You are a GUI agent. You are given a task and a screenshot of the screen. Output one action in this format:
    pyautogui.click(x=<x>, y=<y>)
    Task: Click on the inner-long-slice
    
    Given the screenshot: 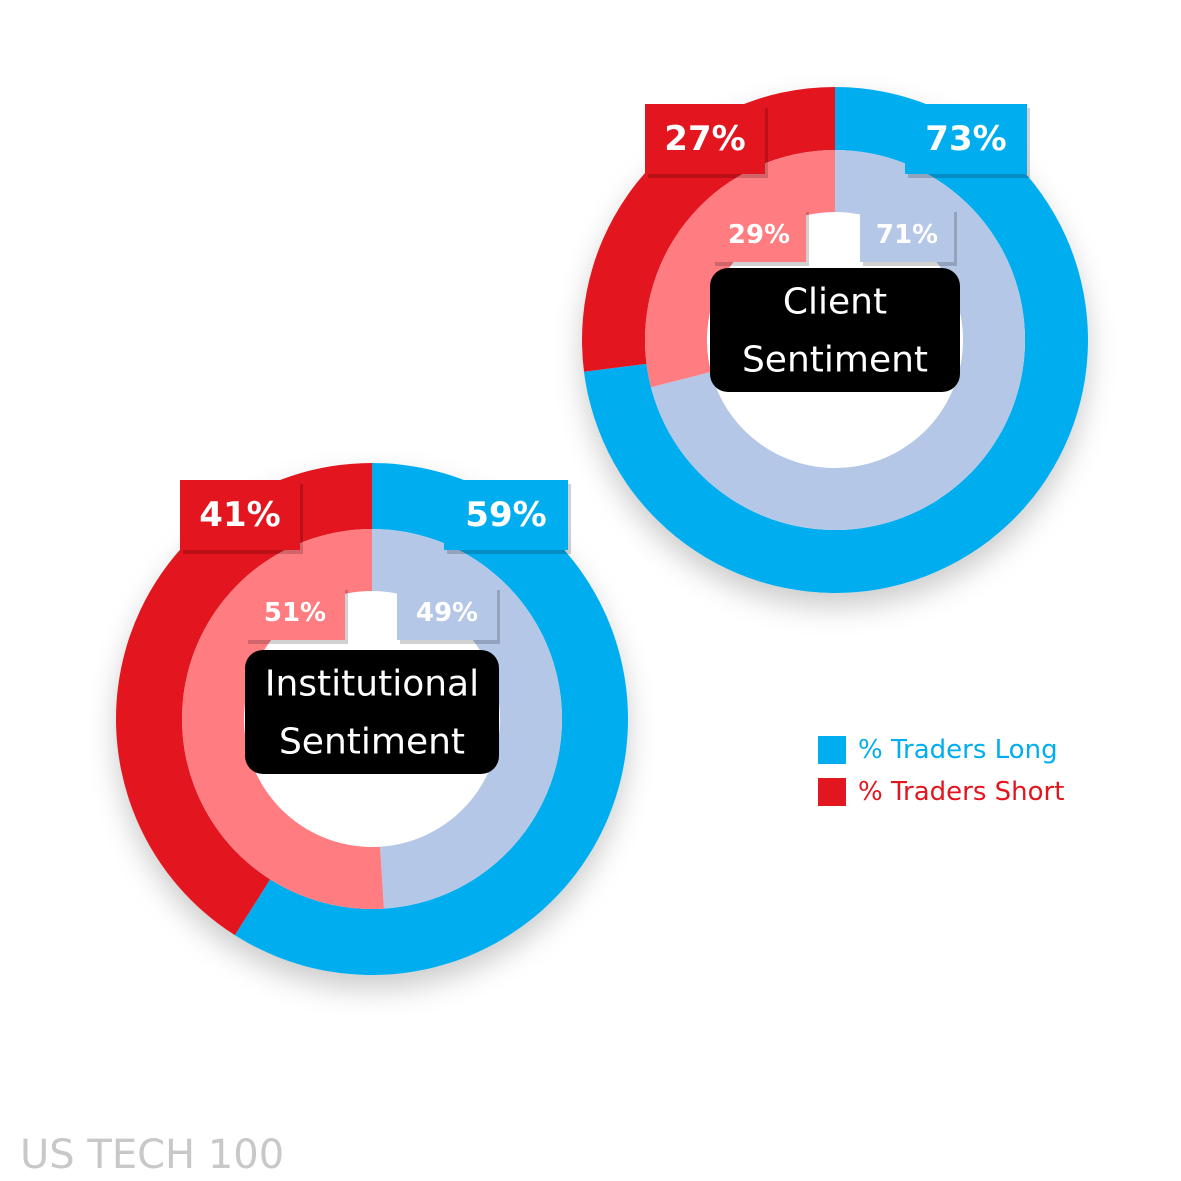 What is the action you would take?
    pyautogui.click(x=467, y=719)
    